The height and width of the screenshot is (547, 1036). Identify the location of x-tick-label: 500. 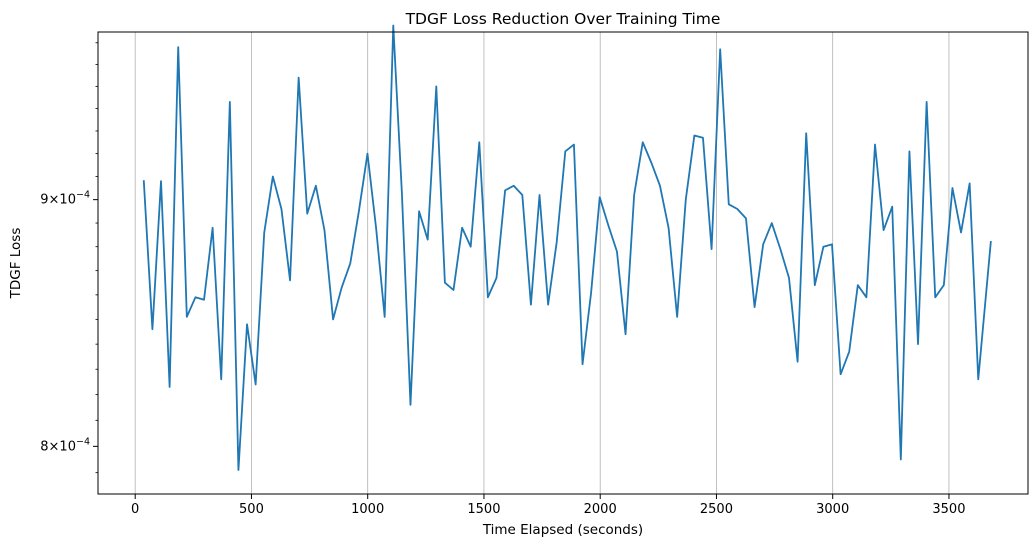
(251, 509).